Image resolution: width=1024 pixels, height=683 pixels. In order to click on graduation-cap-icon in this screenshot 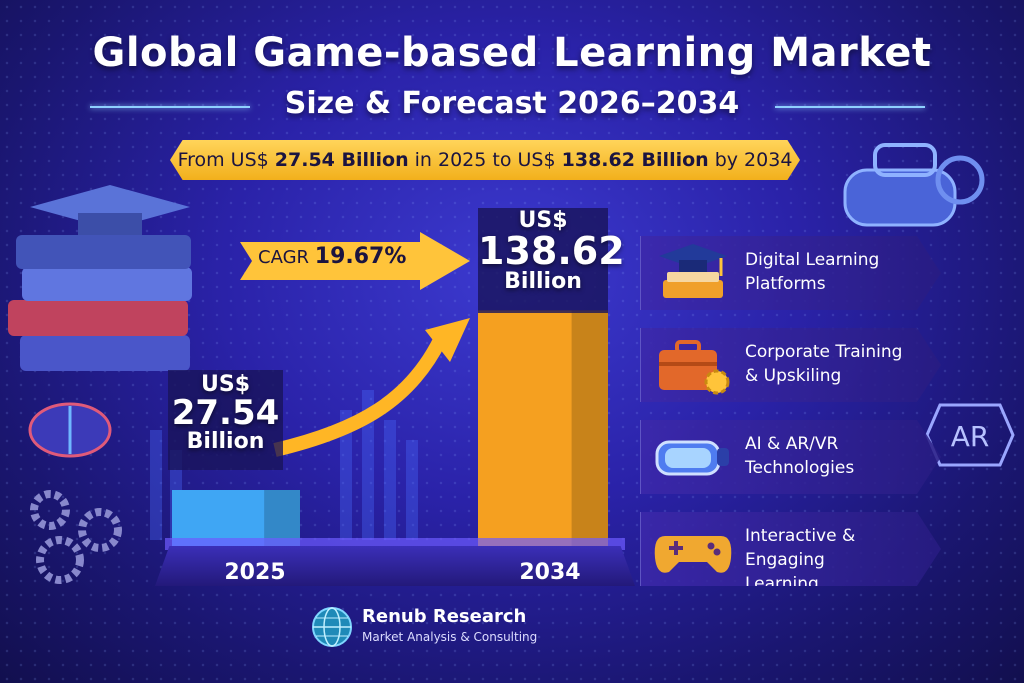, I will do `click(693, 271)`.